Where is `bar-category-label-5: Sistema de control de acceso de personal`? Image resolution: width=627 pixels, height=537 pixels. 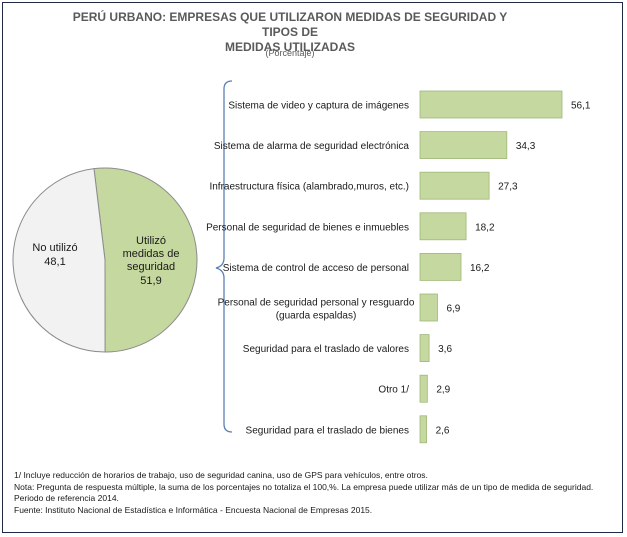
bar-category-label-5: Sistema de control de acceso de personal is located at coordinates (316, 268).